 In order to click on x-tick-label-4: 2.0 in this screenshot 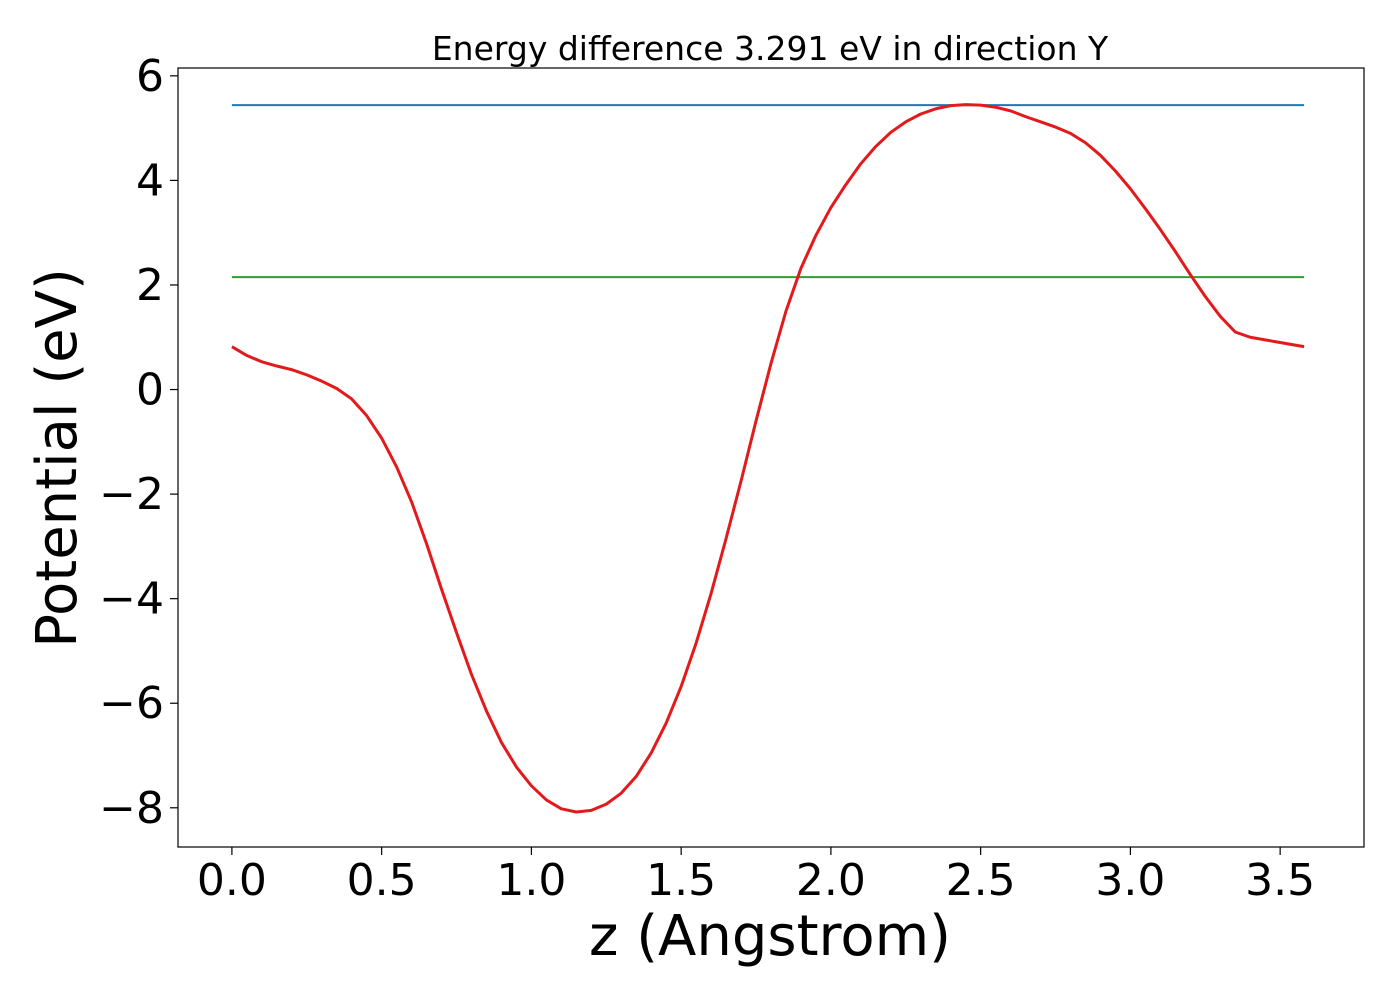, I will do `click(831, 880)`.